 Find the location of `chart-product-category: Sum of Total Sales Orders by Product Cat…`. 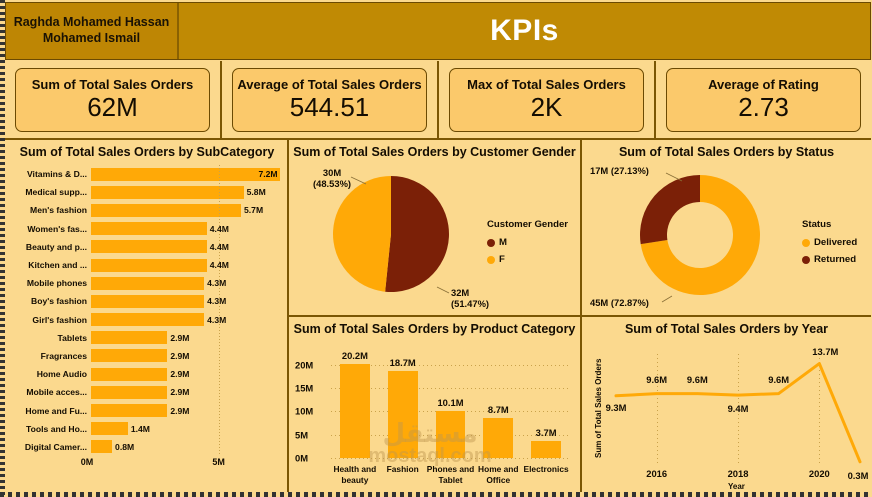

chart-product-category: Sum of Total Sales Orders by Product Cat… is located at coordinates (434, 404).